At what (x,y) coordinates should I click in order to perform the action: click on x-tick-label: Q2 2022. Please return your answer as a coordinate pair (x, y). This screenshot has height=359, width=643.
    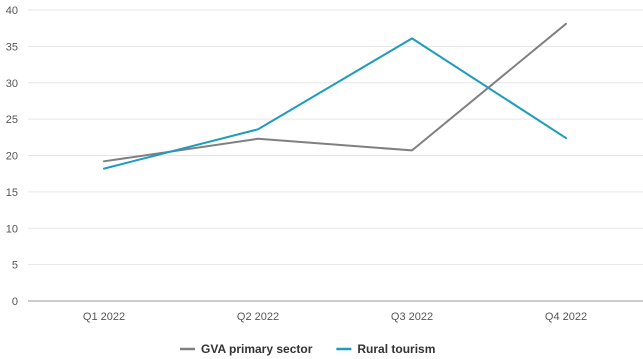
    Looking at the image, I should click on (258, 317).